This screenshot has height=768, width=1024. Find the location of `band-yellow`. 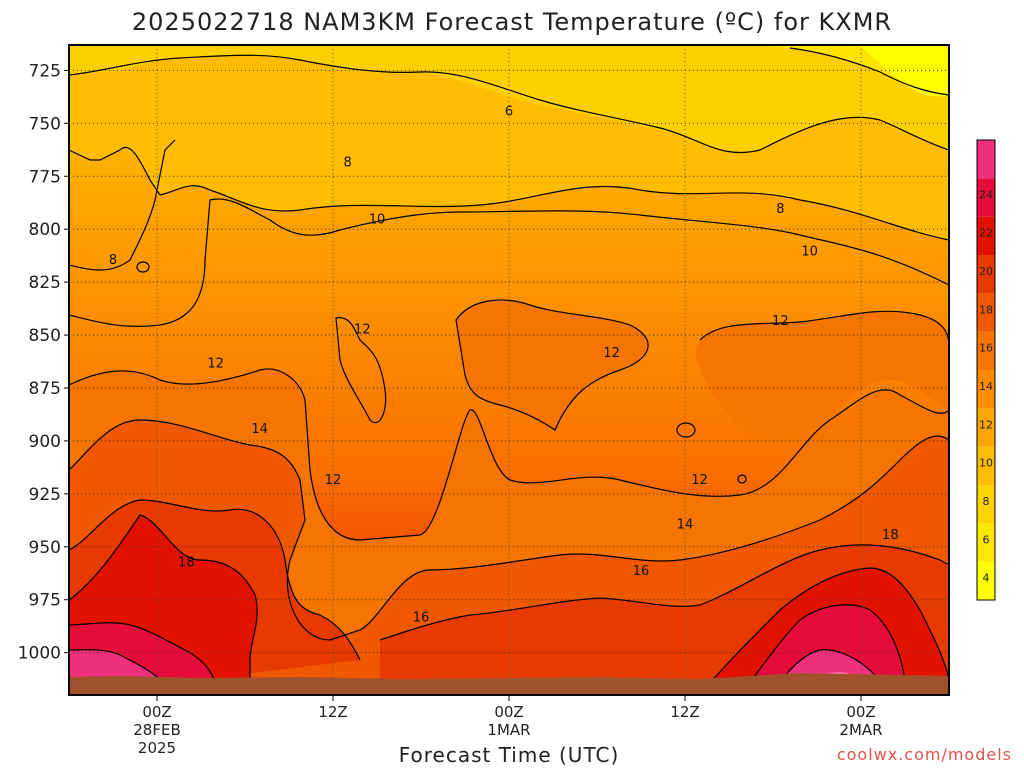

band-yellow is located at coordinates (904, 71).